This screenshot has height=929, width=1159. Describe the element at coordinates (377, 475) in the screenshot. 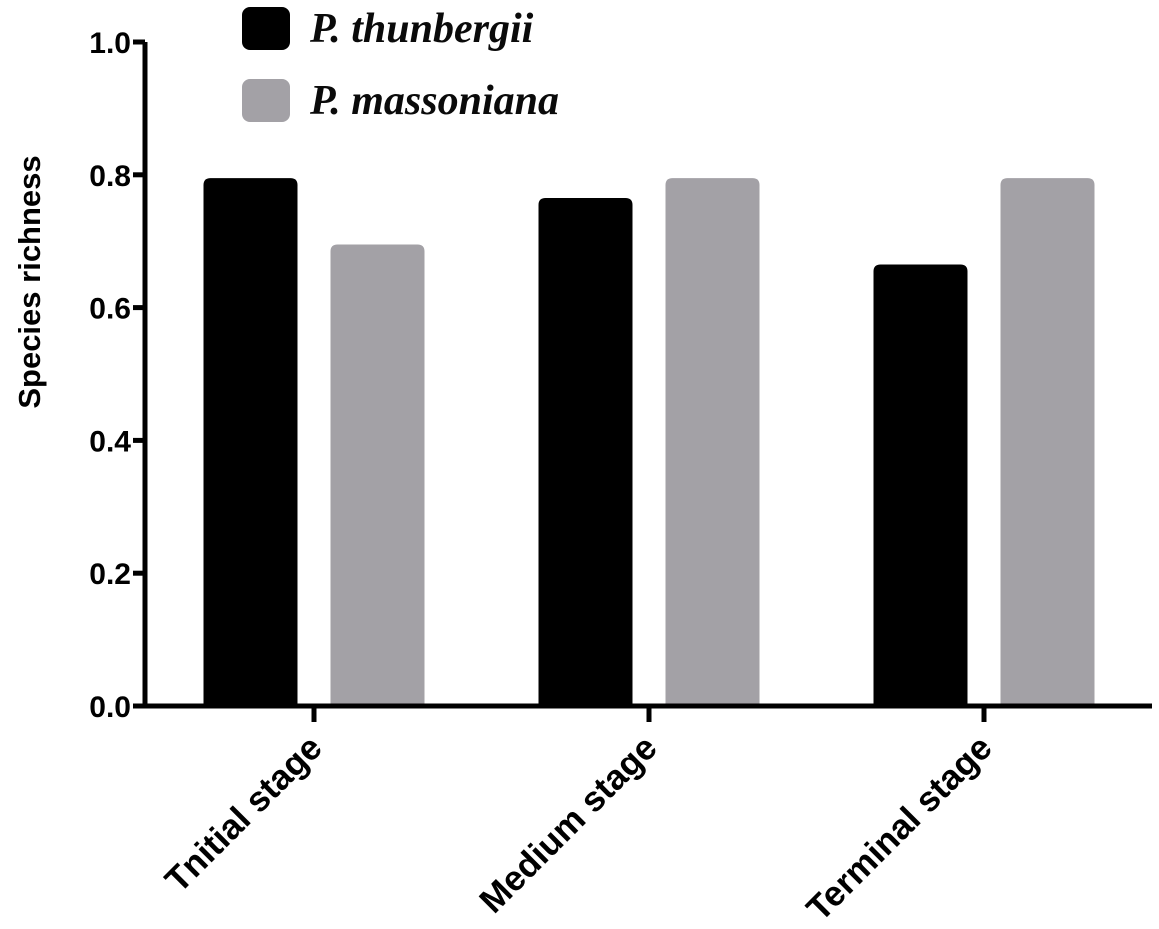

I see `bar-p-massoniana-tnitial-stage` at that location.